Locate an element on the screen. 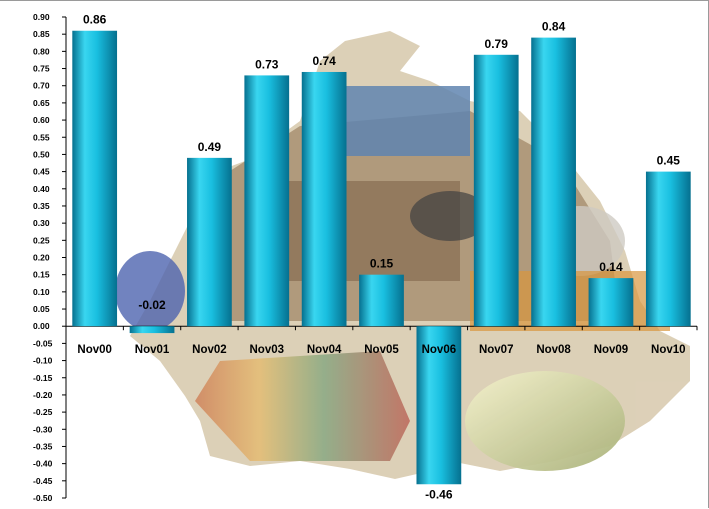 This screenshot has height=509, width=709. y-tick-label: -0.40 is located at coordinates (43, 464).